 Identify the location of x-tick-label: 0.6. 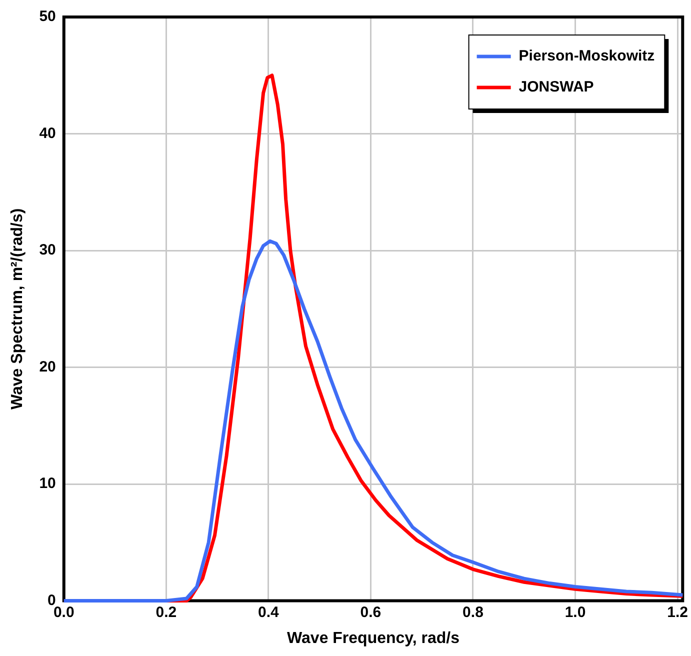
(371, 612).